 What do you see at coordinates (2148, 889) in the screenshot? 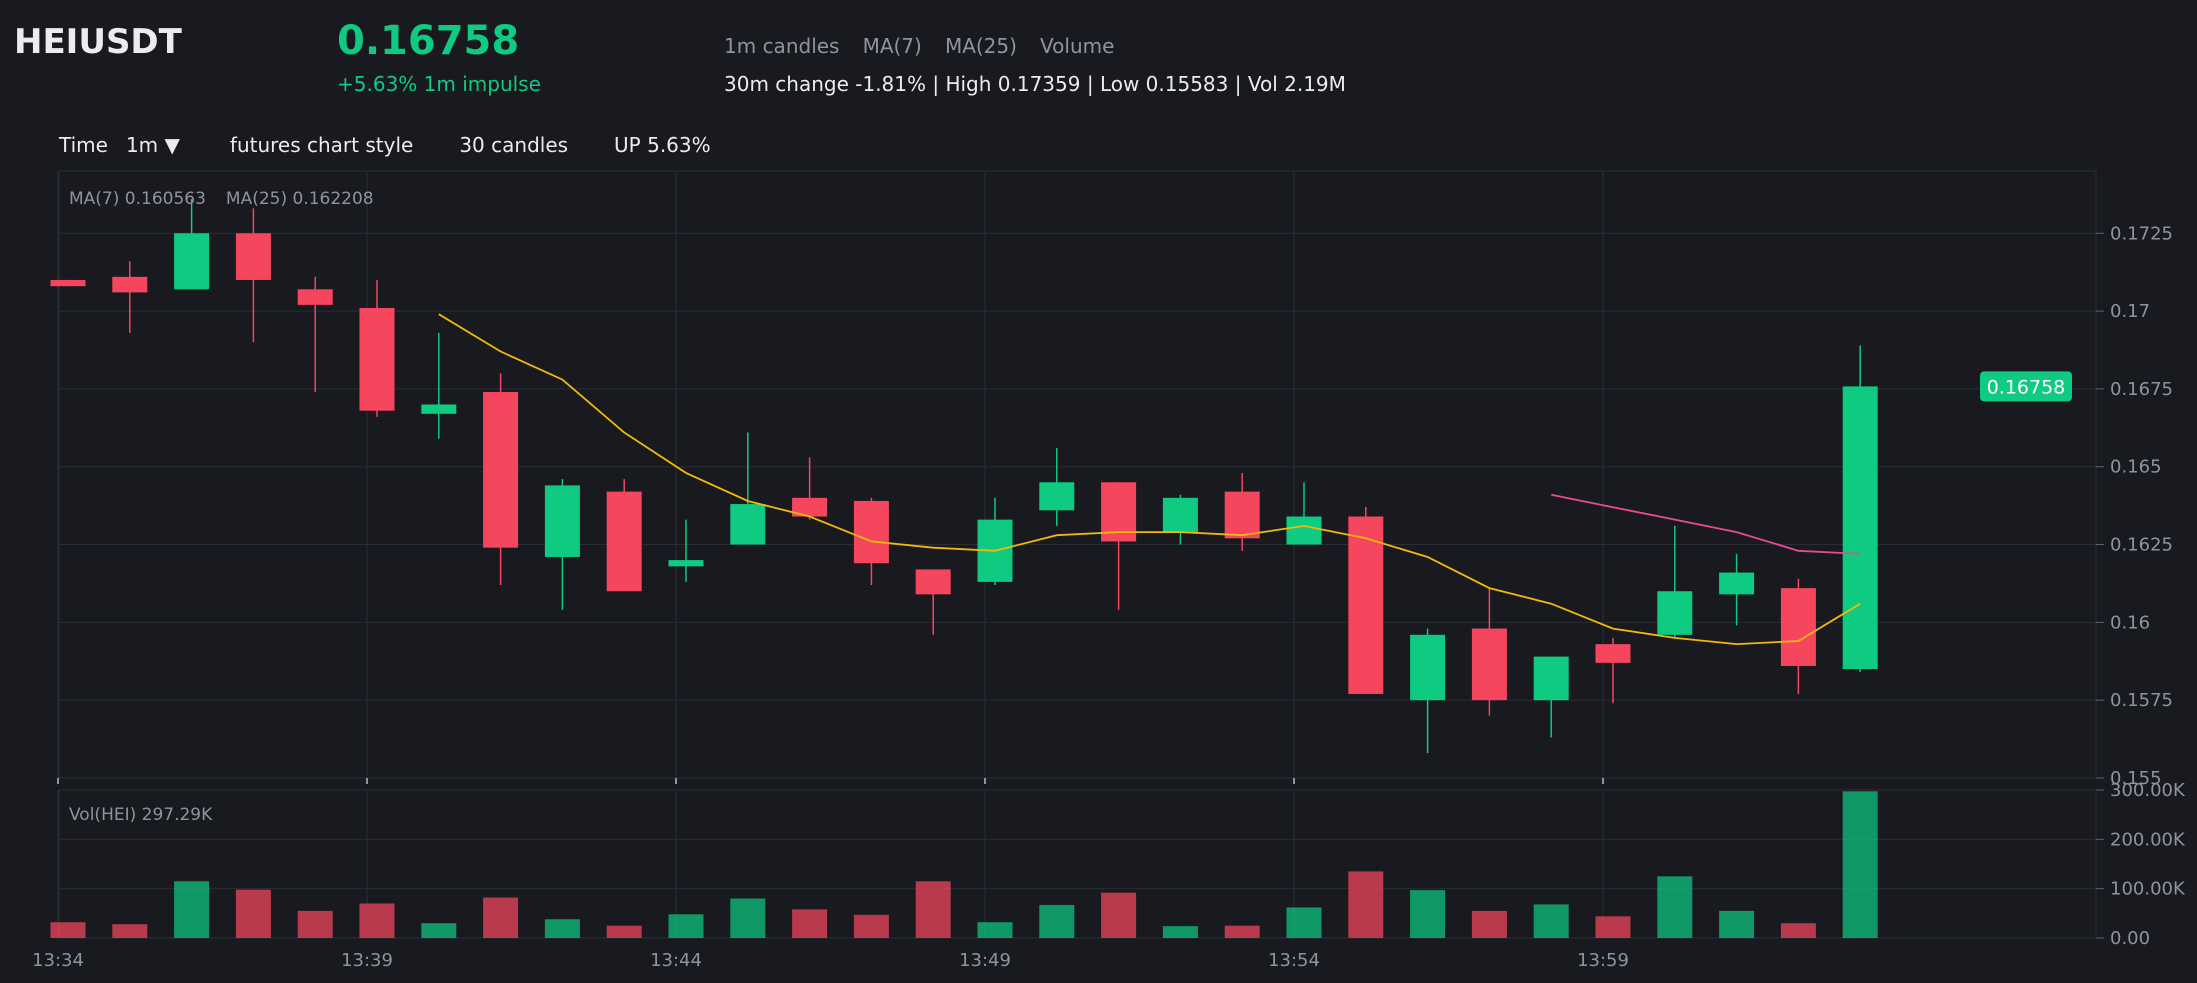
I see `volume-tick-label: 100.00K` at bounding box center [2148, 889].